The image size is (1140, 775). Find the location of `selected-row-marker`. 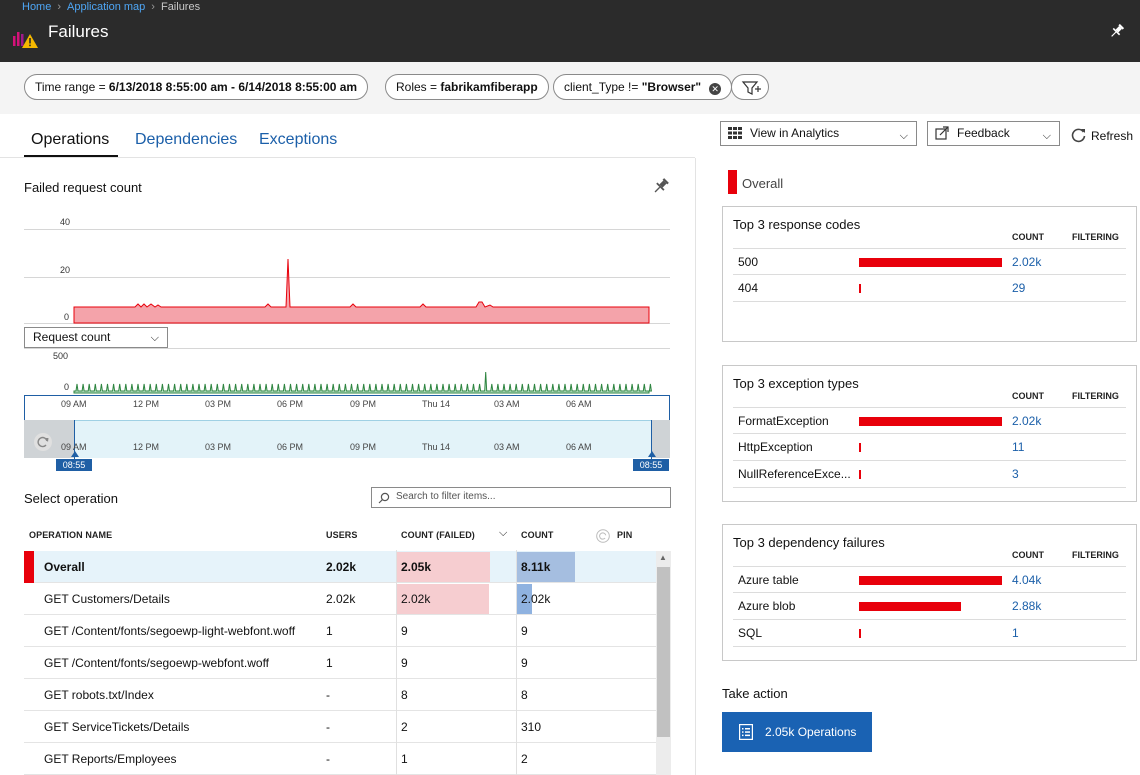

selected-row-marker is located at coordinates (29, 567).